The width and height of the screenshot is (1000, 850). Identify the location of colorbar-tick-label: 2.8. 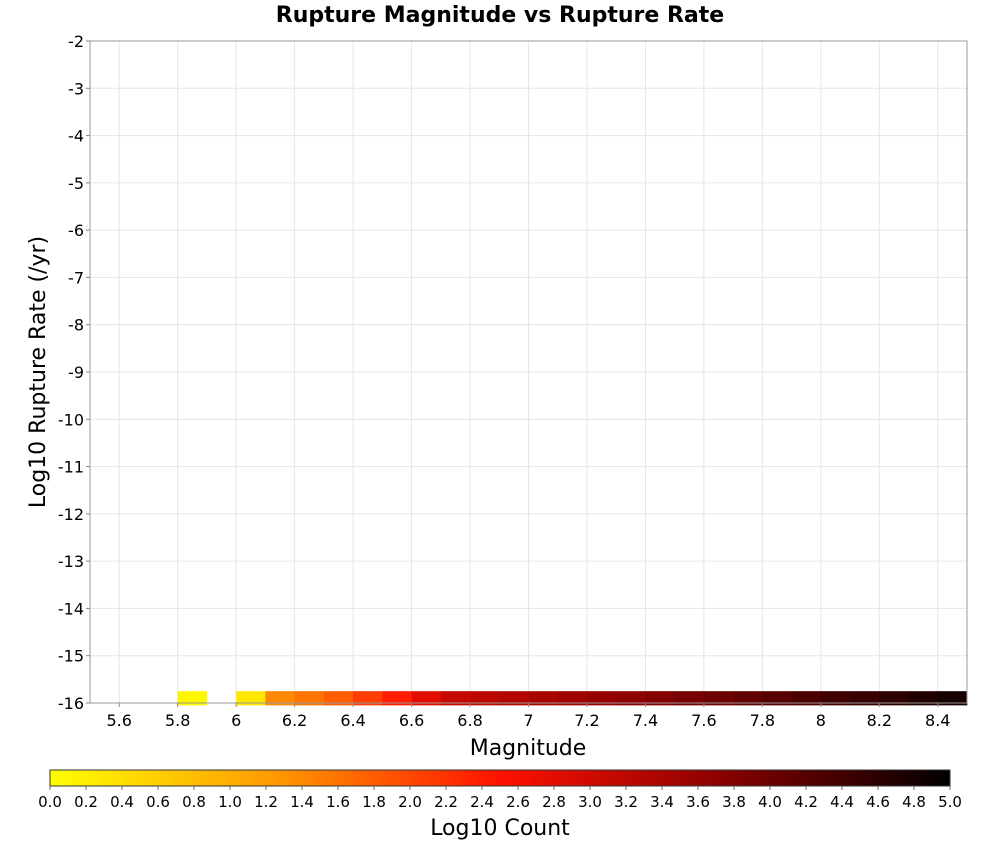
(554, 802).